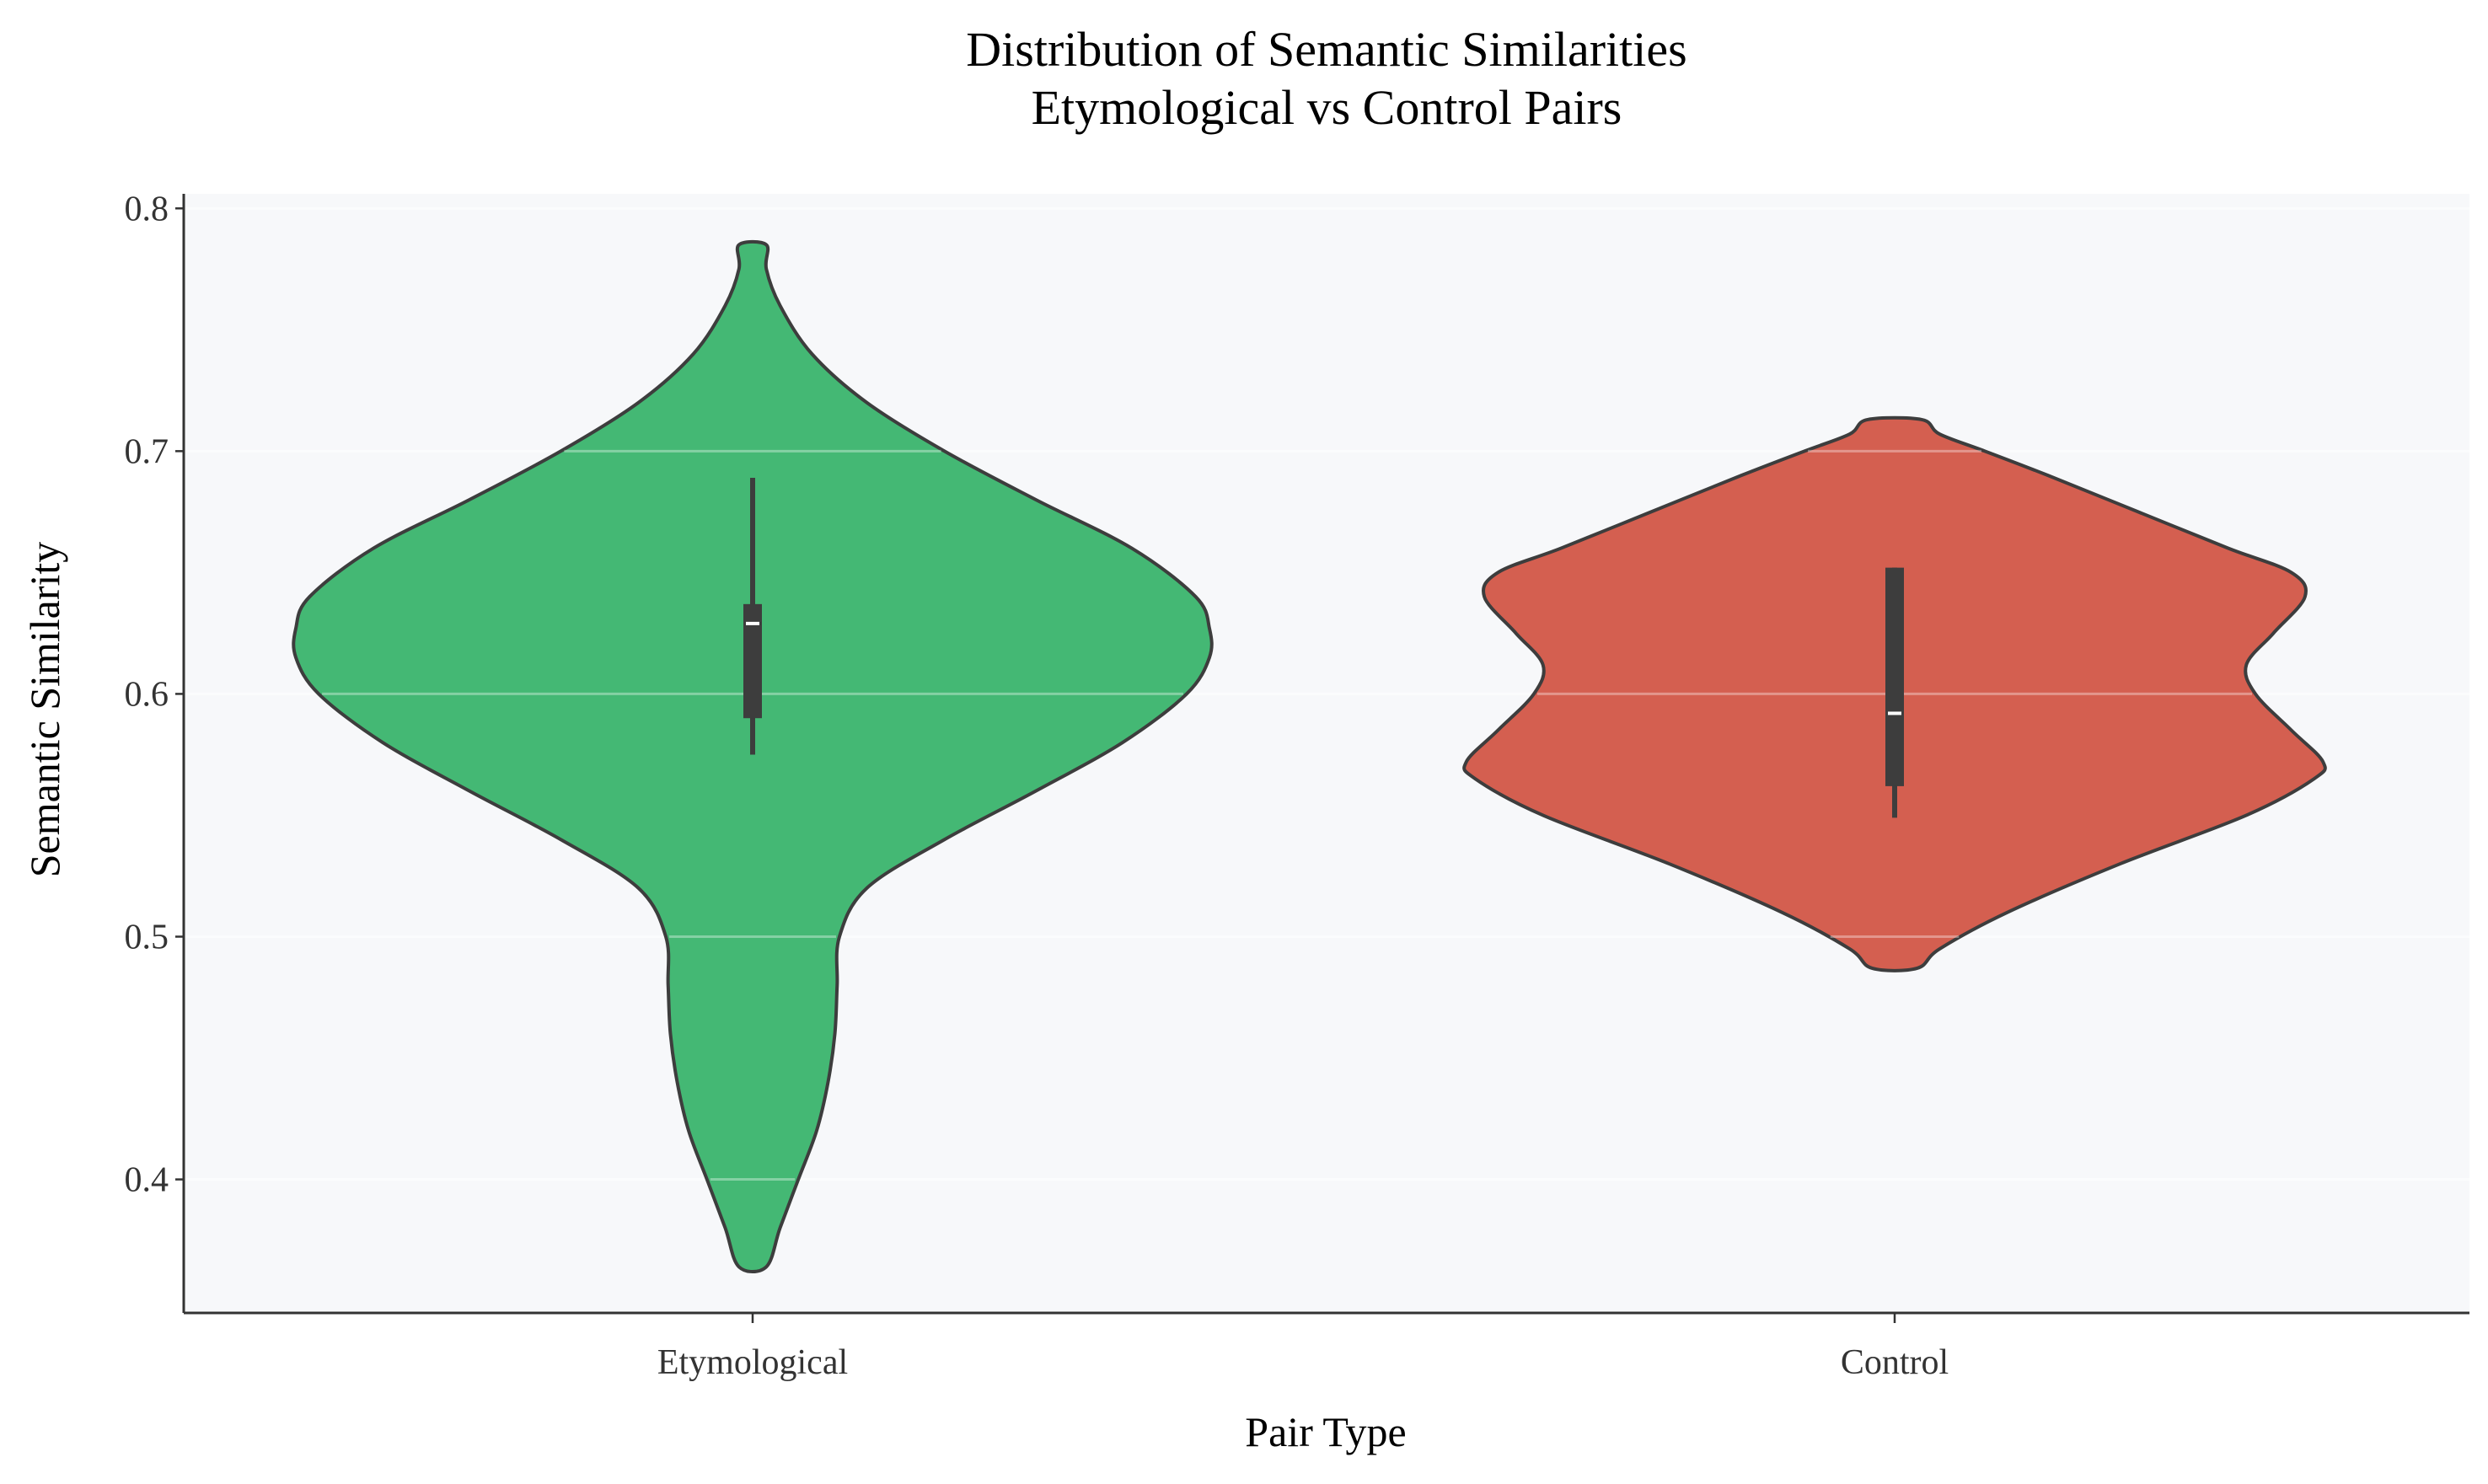 The image size is (2488, 1484). What do you see at coordinates (1895, 1362) in the screenshot?
I see `x-tick-label: Control` at bounding box center [1895, 1362].